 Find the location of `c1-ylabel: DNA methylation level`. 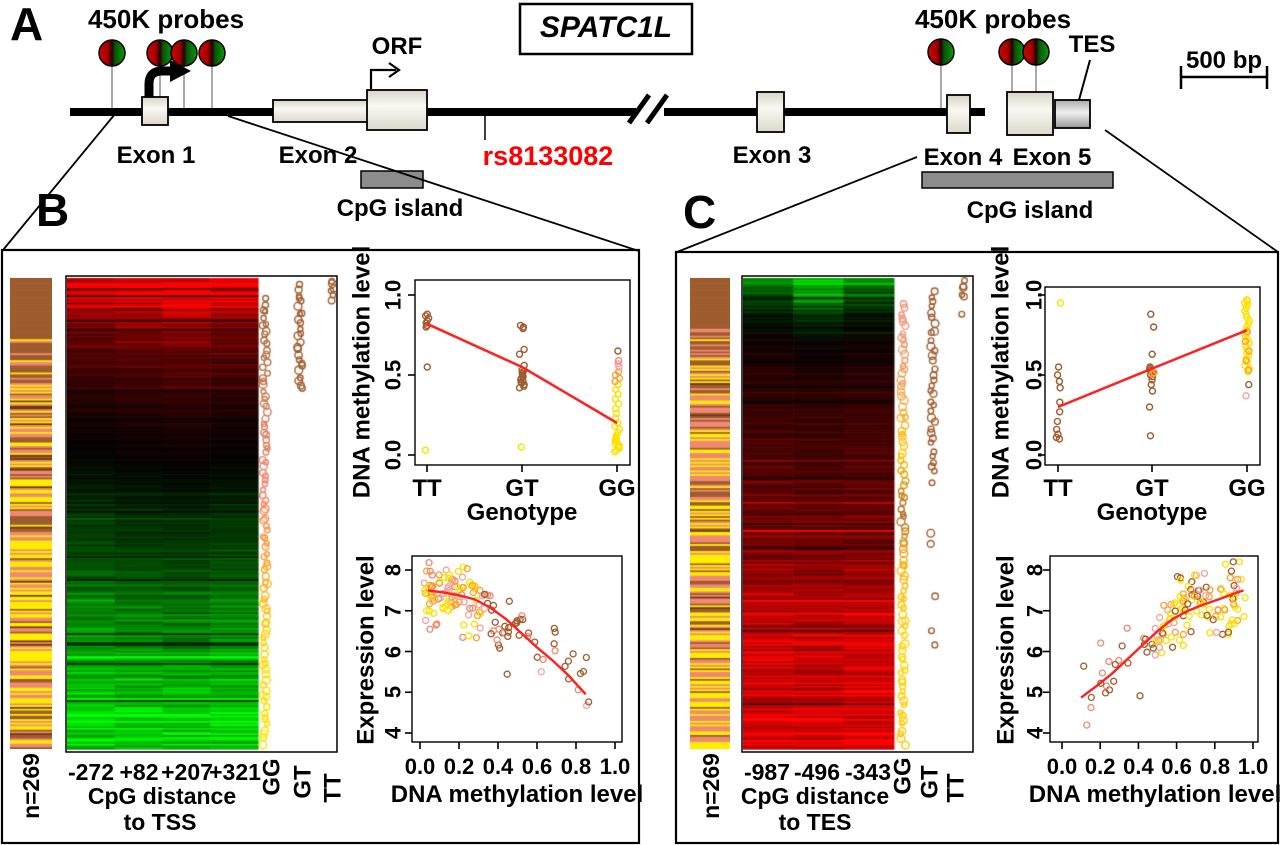

c1-ylabel: DNA methylation level is located at coordinates (1001, 372).